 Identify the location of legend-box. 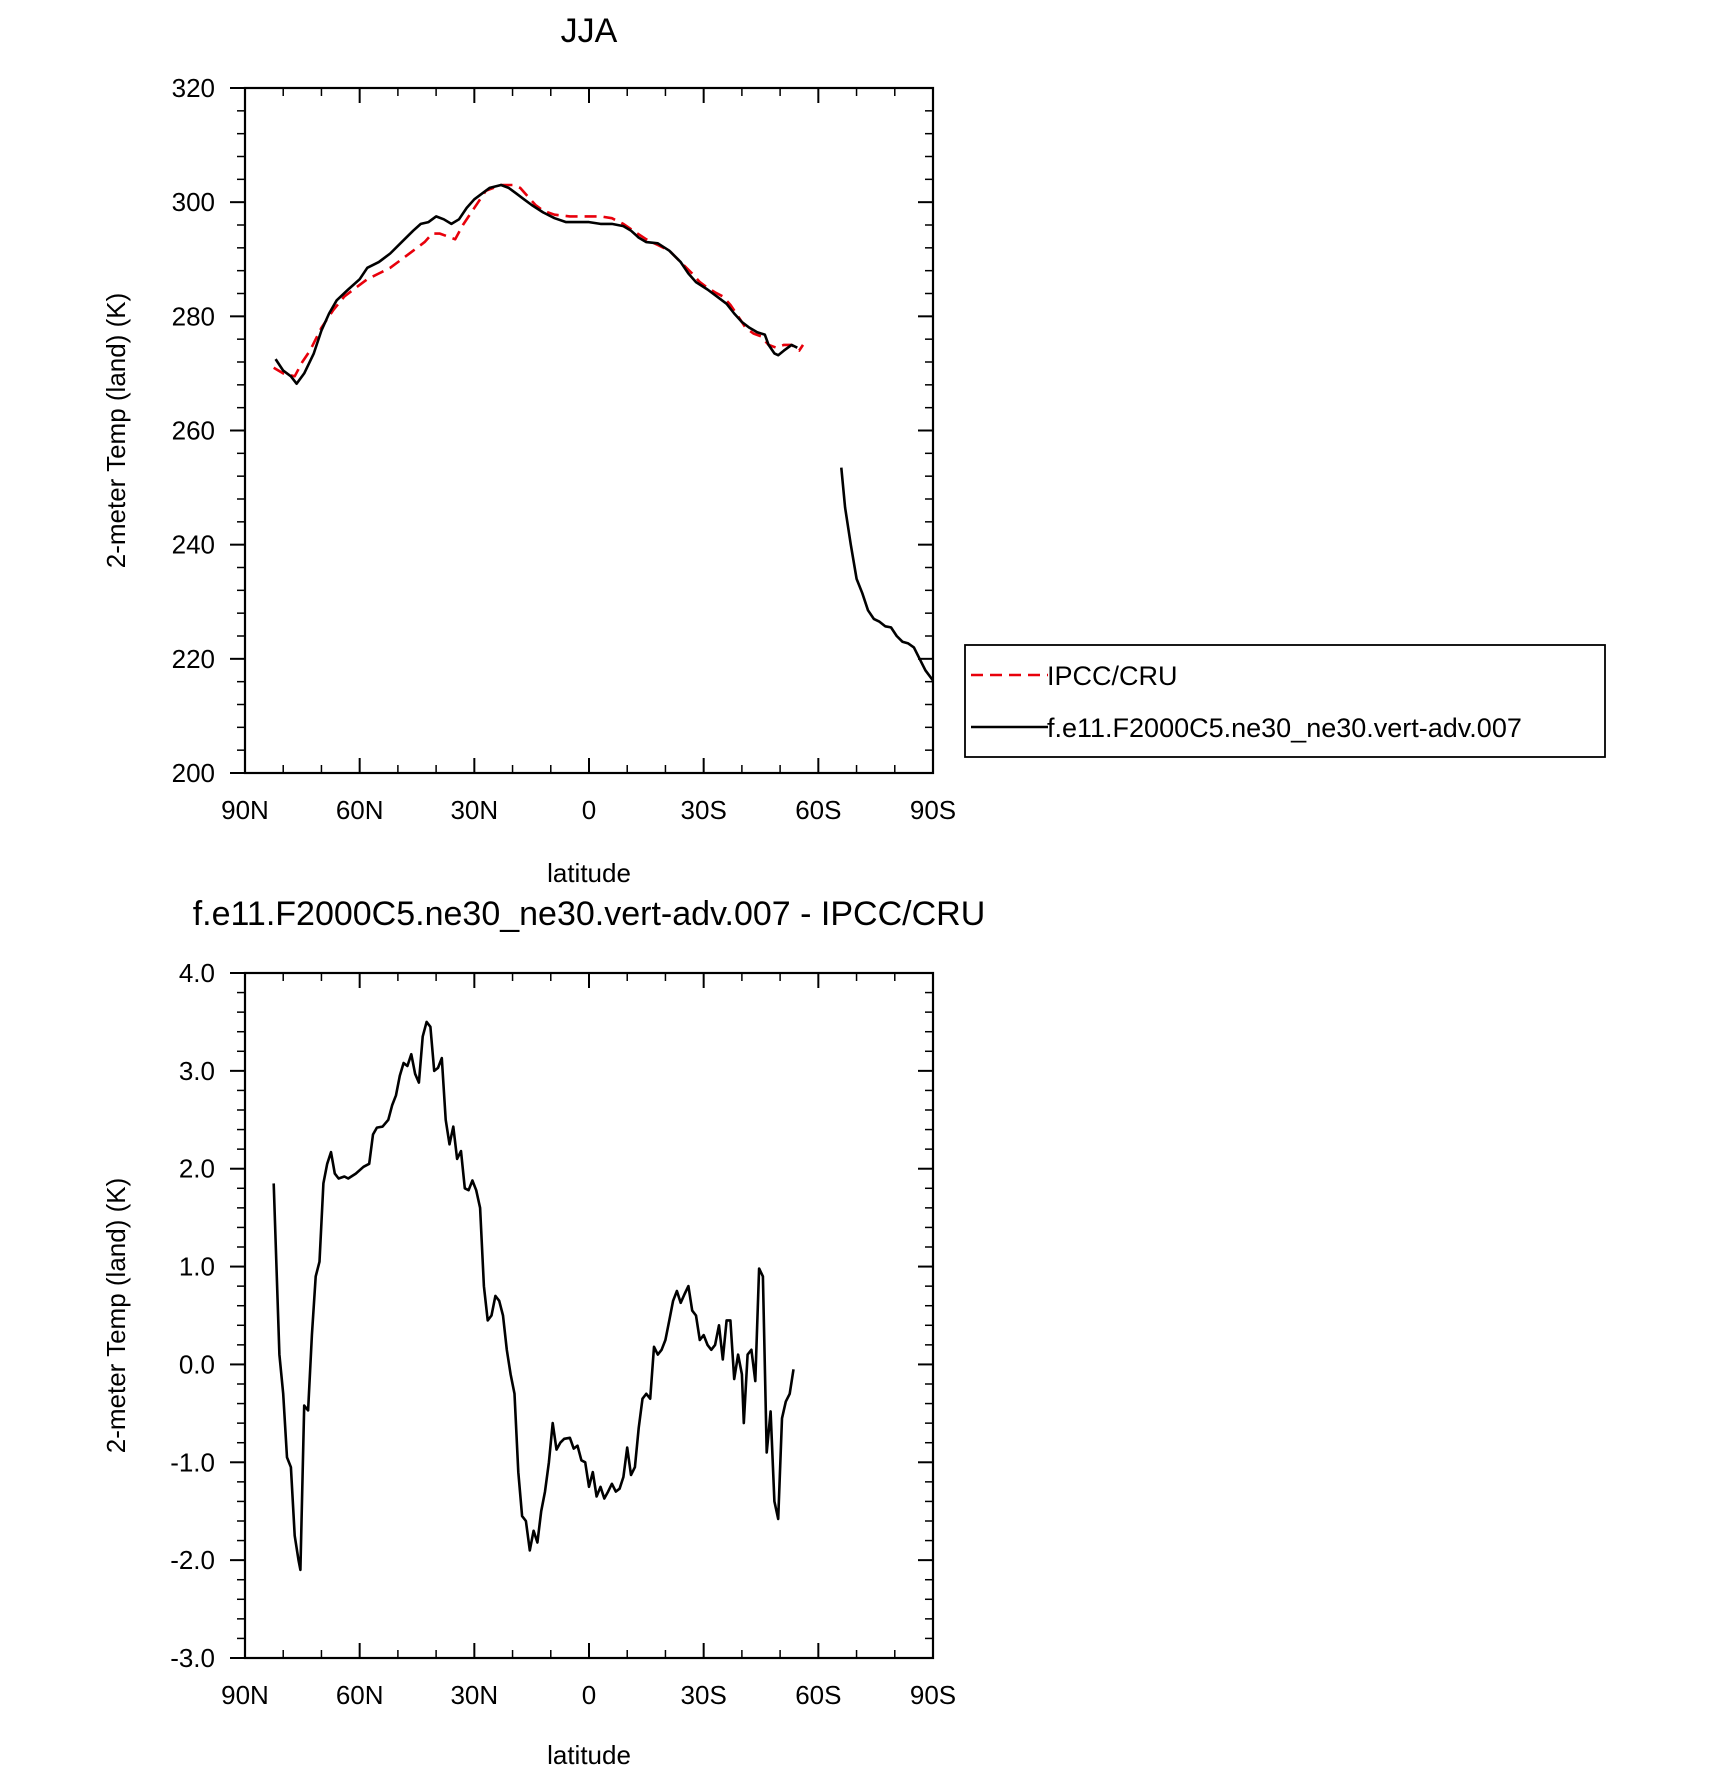
(1285, 701).